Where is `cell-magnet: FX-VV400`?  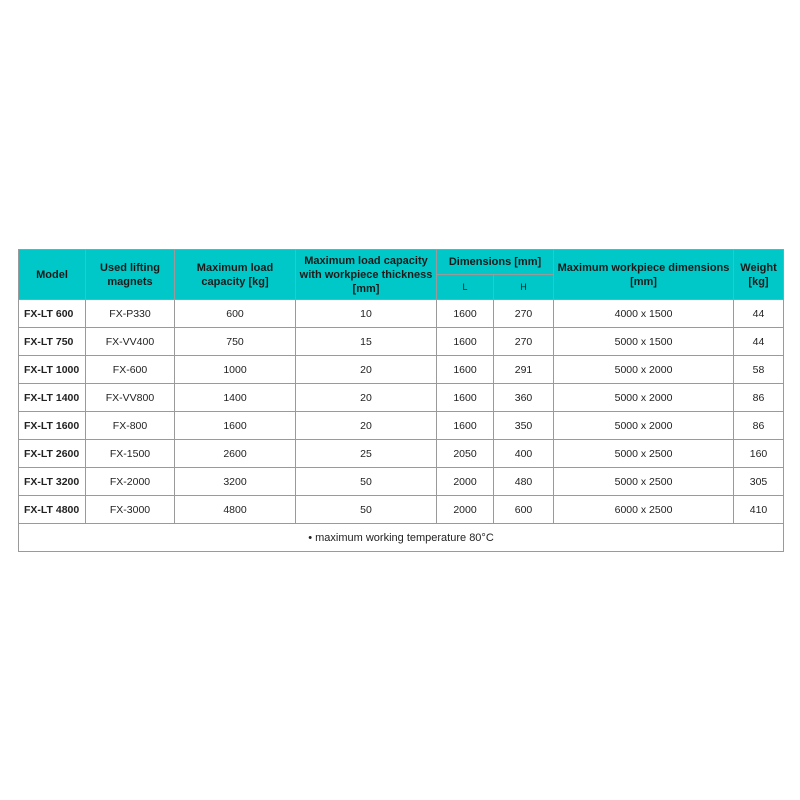
cell-magnet: FX-VV400 is located at coordinates (130, 341).